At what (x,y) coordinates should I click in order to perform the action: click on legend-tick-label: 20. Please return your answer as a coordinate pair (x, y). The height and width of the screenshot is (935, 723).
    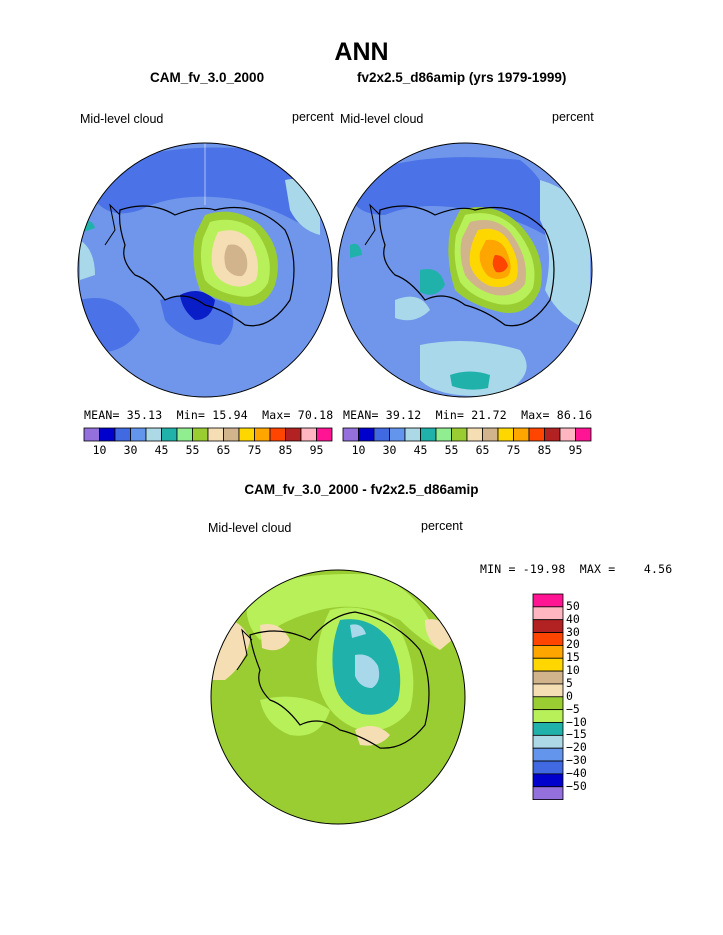
    Looking at the image, I should click on (573, 644).